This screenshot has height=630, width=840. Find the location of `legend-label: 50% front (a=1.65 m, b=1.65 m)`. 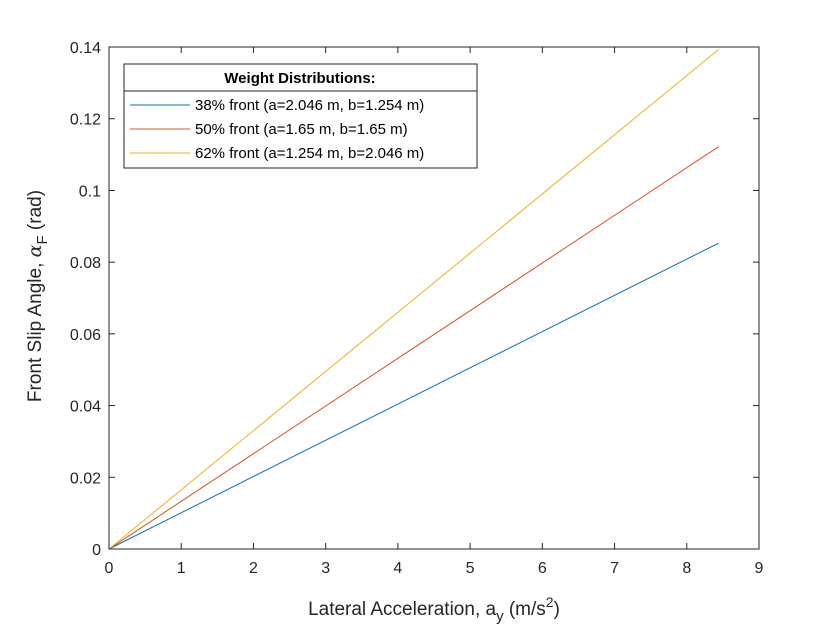

legend-label: 50% front (a=1.65 m, b=1.65 m) is located at coordinates (301, 129).